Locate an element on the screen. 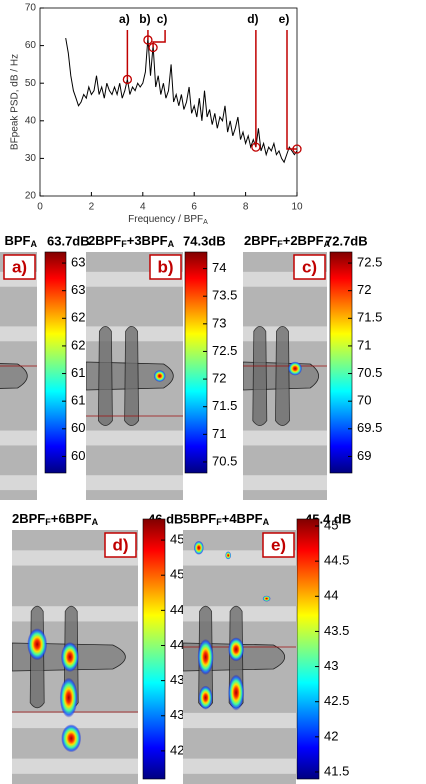 Image resolution: width=426 pixels, height=784 pixels. colorbar-tick-label: 42.5 is located at coordinates (336, 700).